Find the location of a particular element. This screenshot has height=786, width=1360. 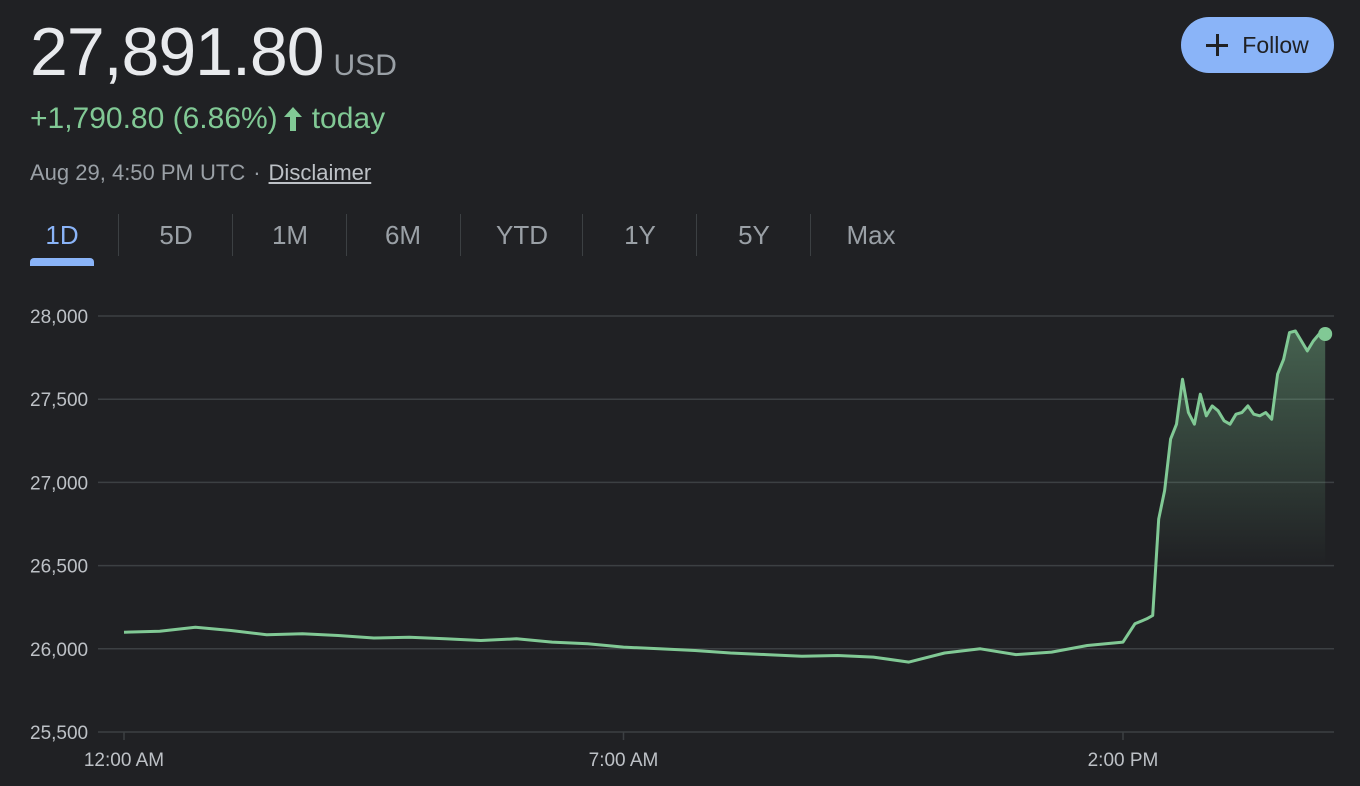

current-price: 27,891.80 is located at coordinates (177, 52).